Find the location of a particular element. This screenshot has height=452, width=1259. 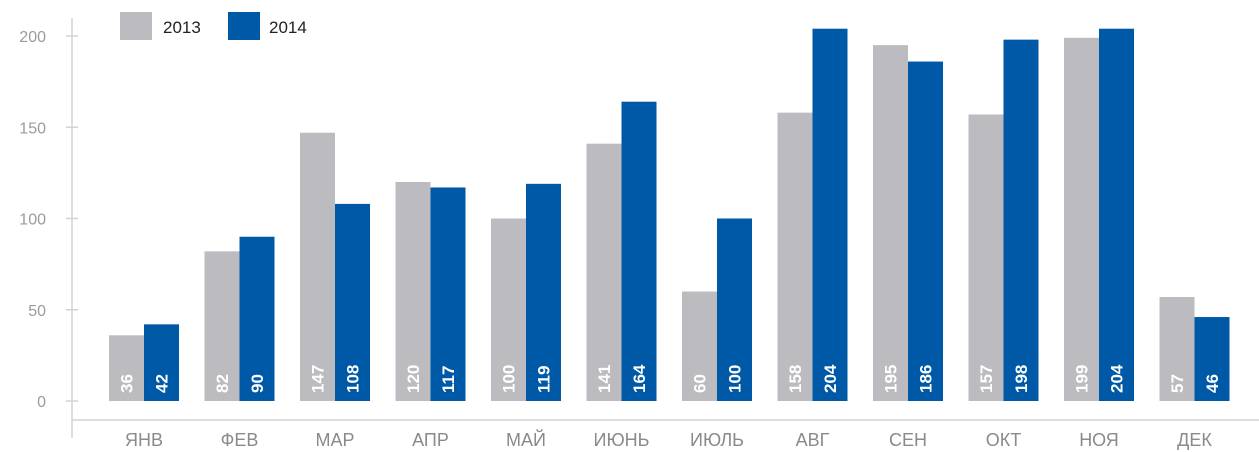

bar-value-label: 199 is located at coordinates (1082, 379).